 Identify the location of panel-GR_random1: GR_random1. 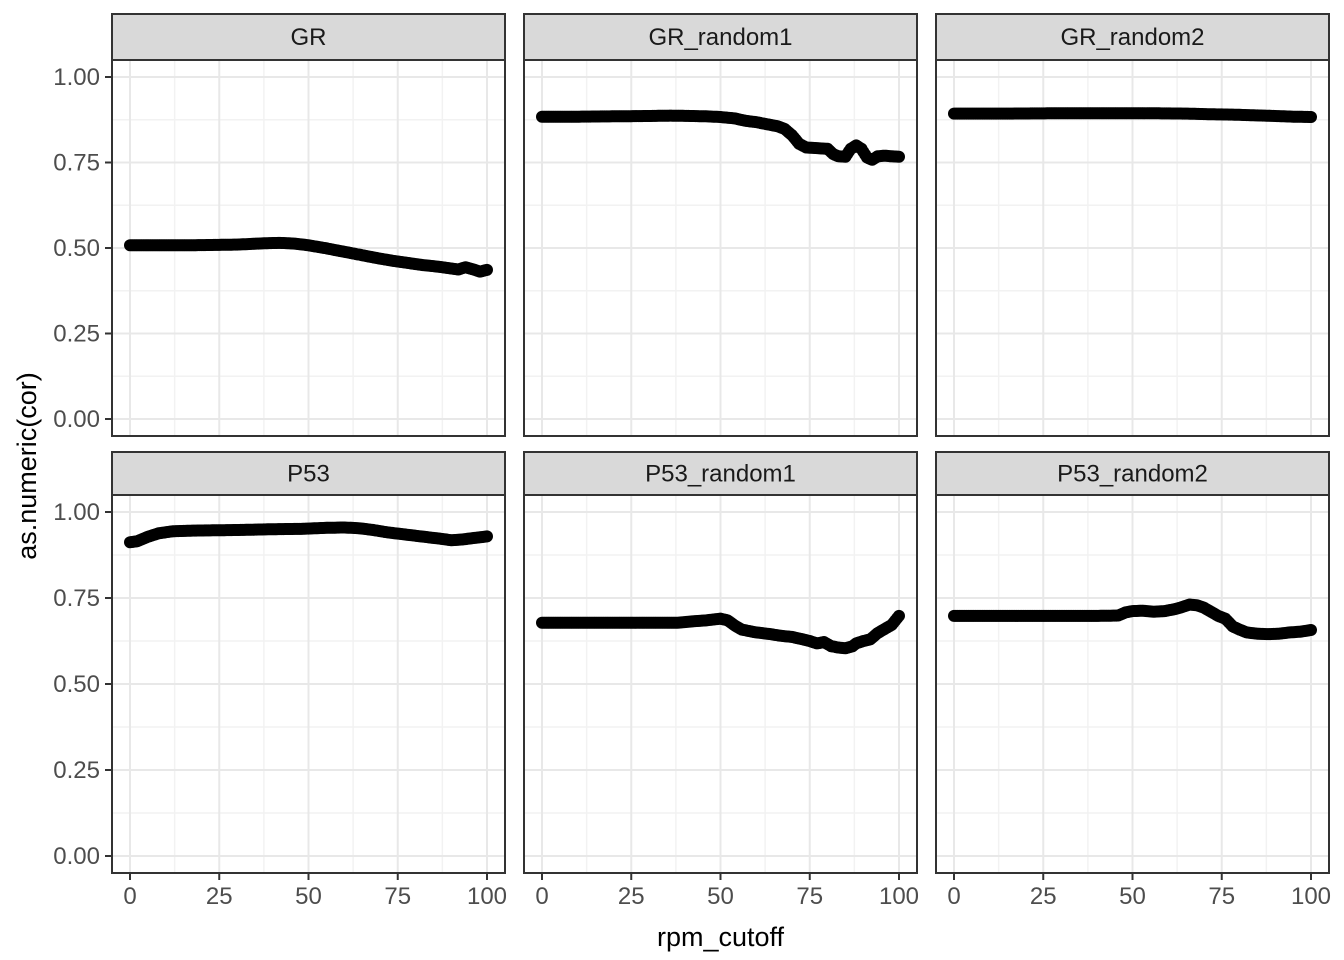
(720, 225).